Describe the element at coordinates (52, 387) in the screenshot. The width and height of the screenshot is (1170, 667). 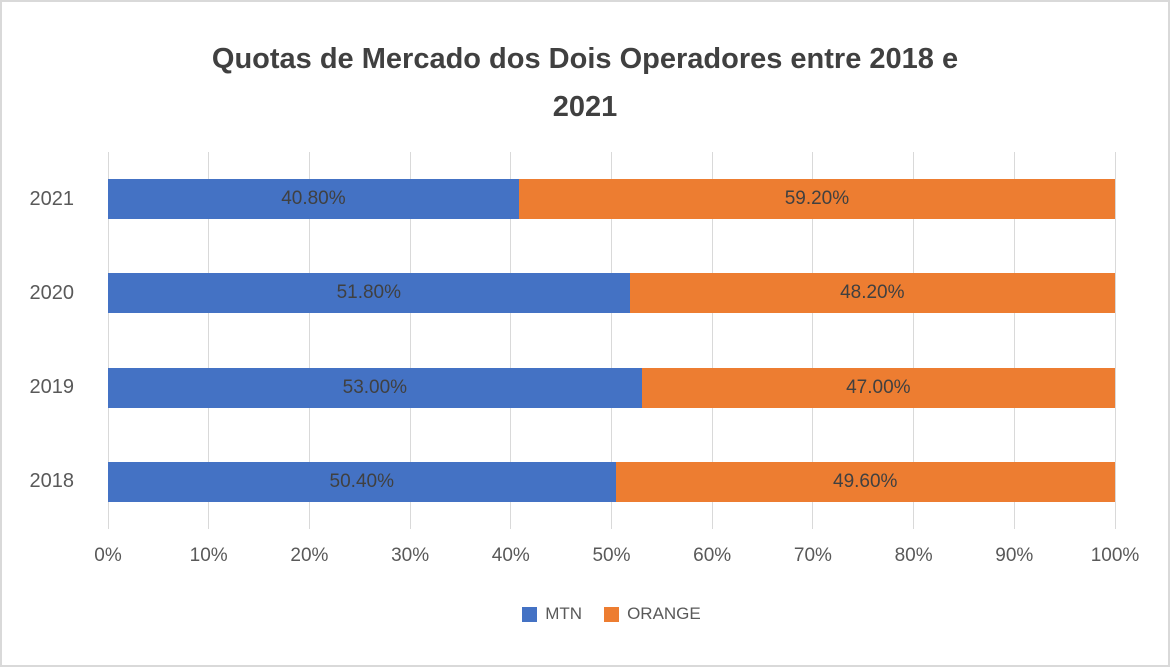
I see `y-axis-label: 2019` at that location.